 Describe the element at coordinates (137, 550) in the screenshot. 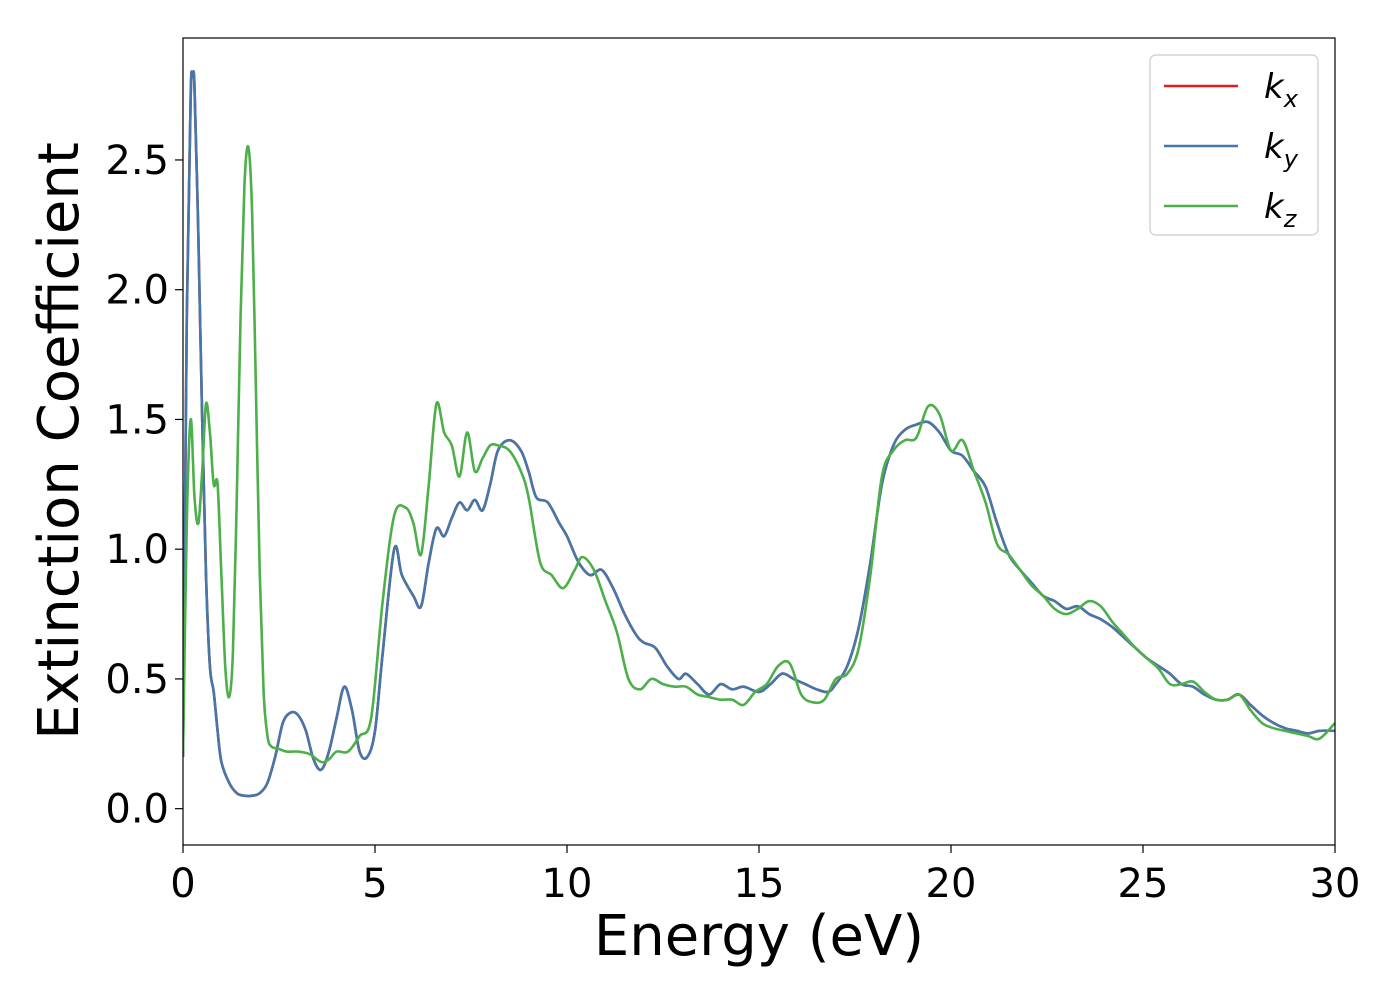

I see `y-tick-label: 1.0` at that location.